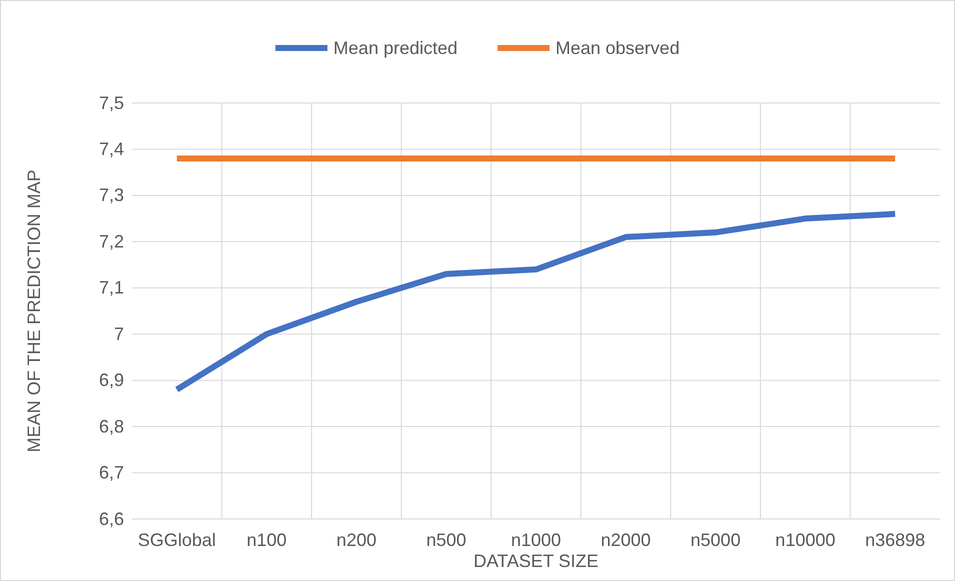  Describe the element at coordinates (119, 334) in the screenshot. I see `y-tick-label: 7` at that location.